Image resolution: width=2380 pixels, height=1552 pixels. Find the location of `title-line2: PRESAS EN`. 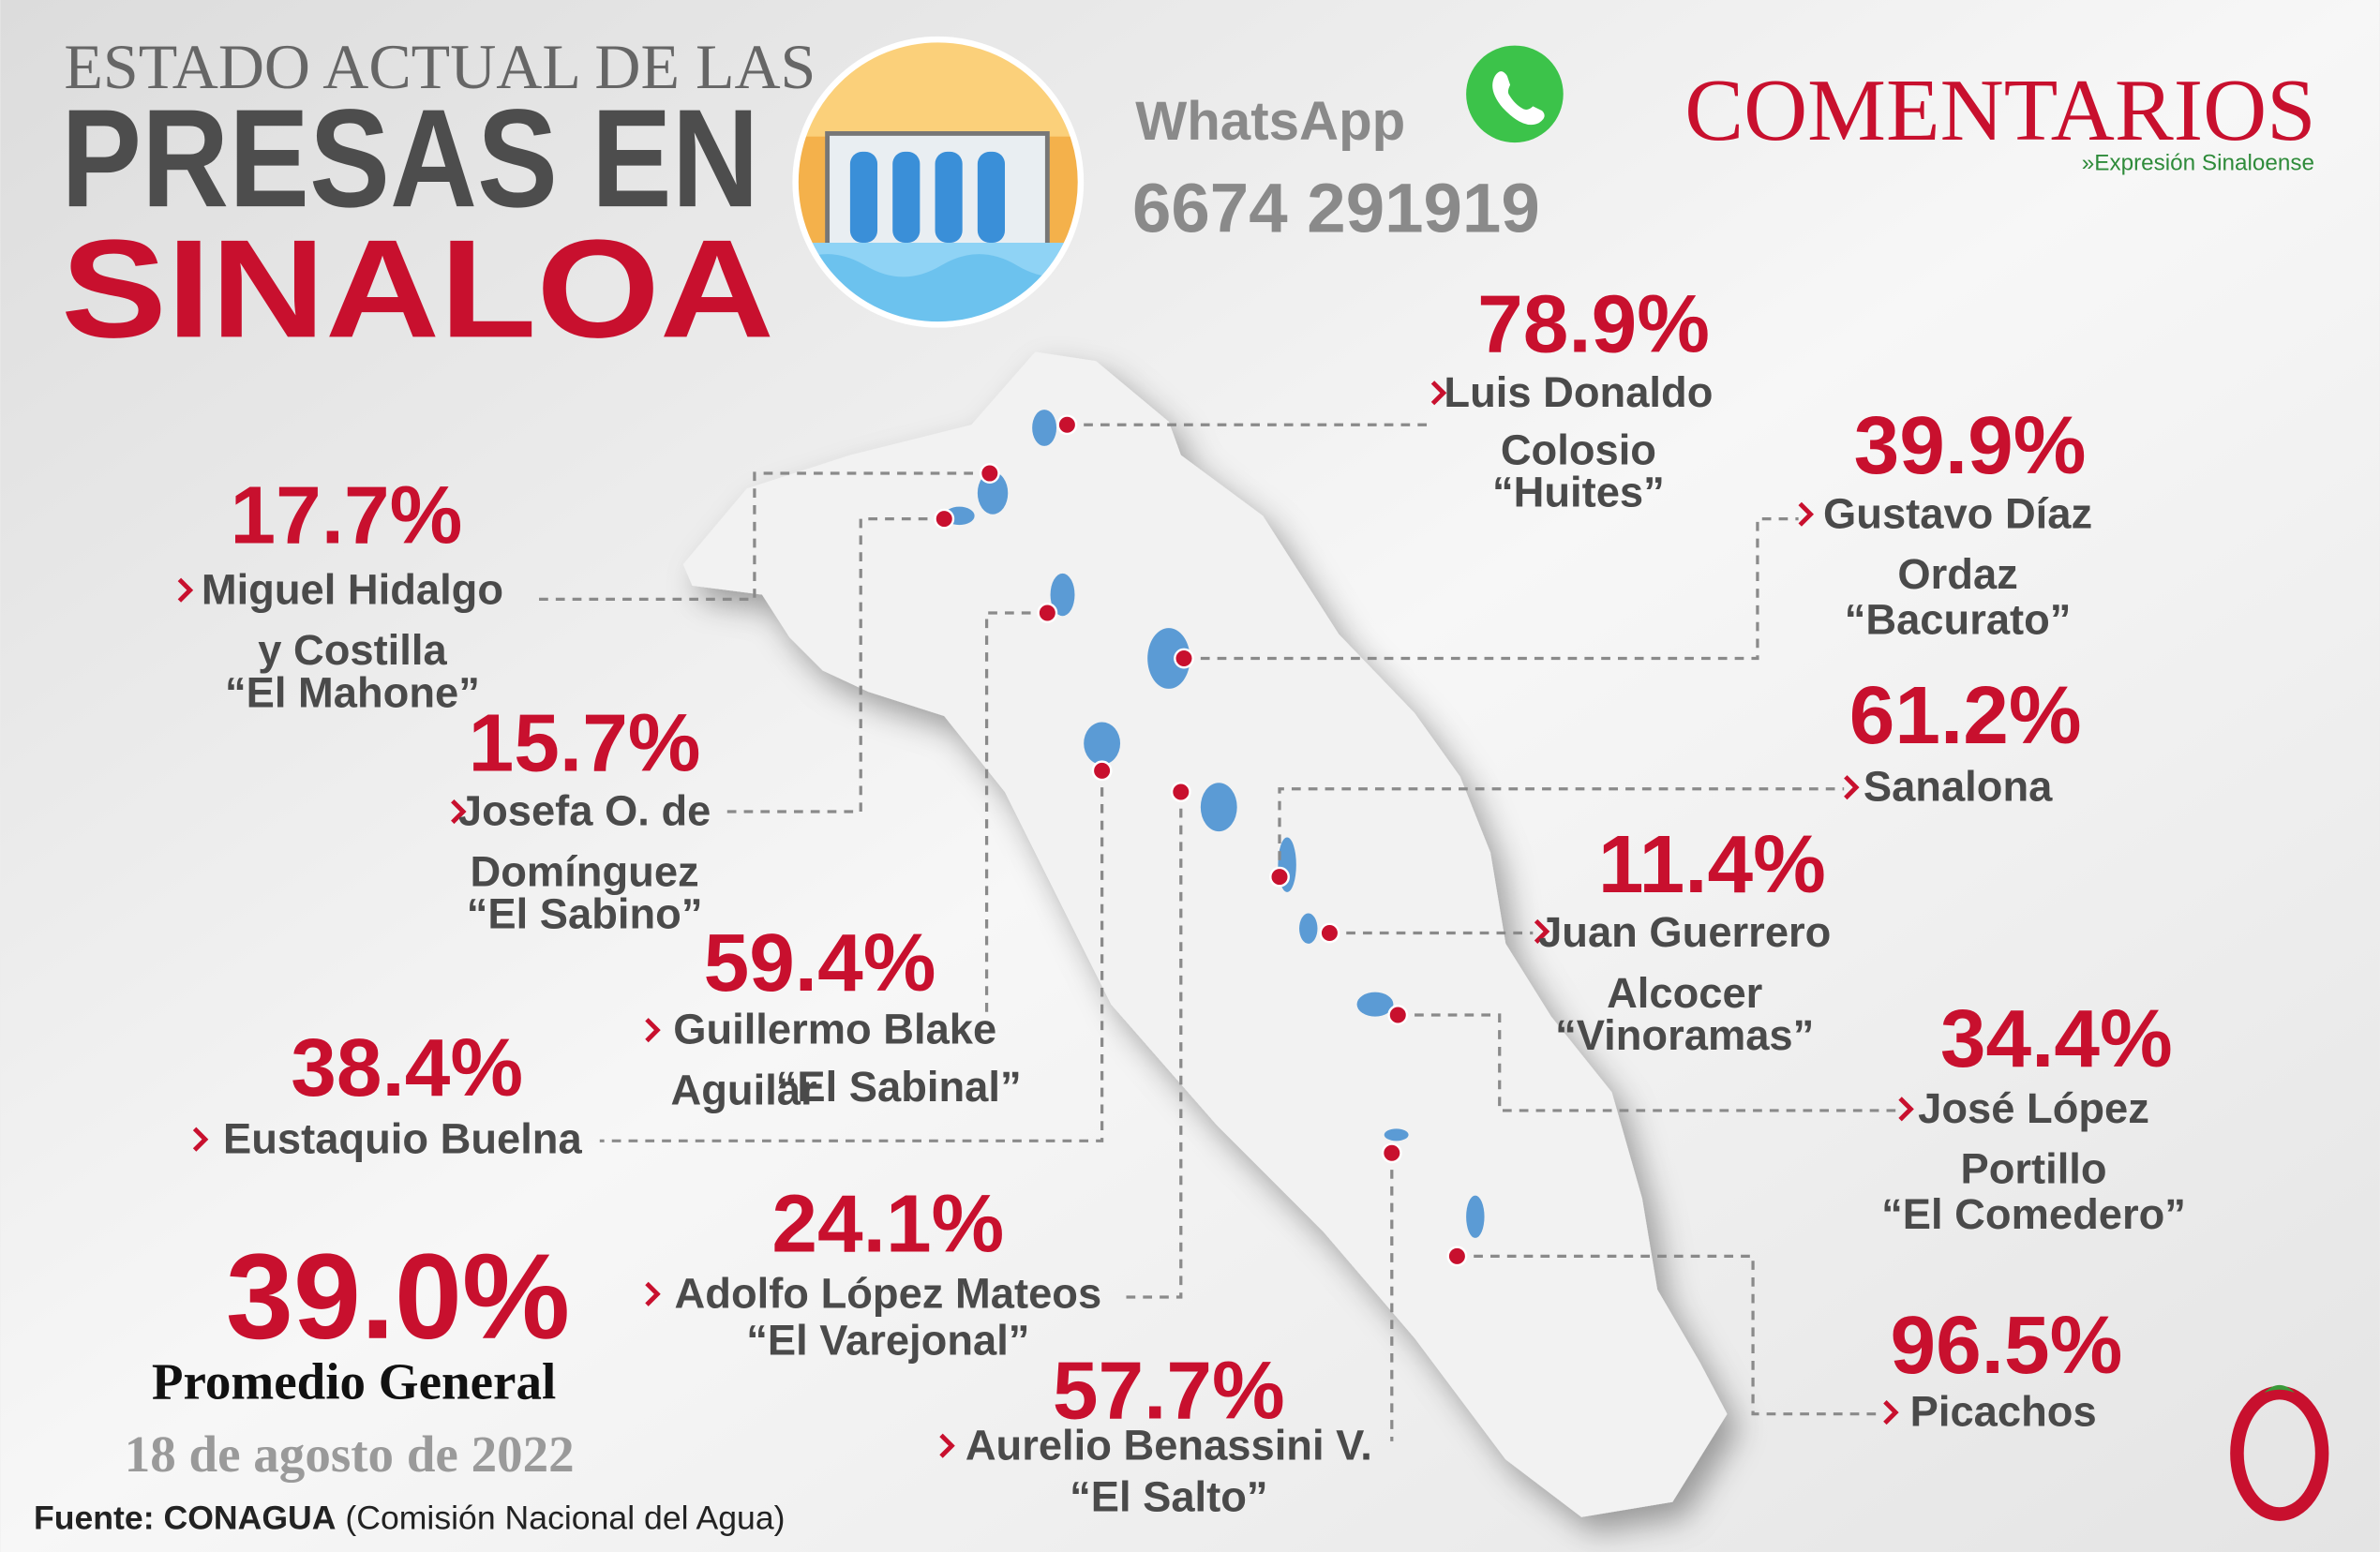

title-line2: PRESAS EN is located at coordinates (410, 158).